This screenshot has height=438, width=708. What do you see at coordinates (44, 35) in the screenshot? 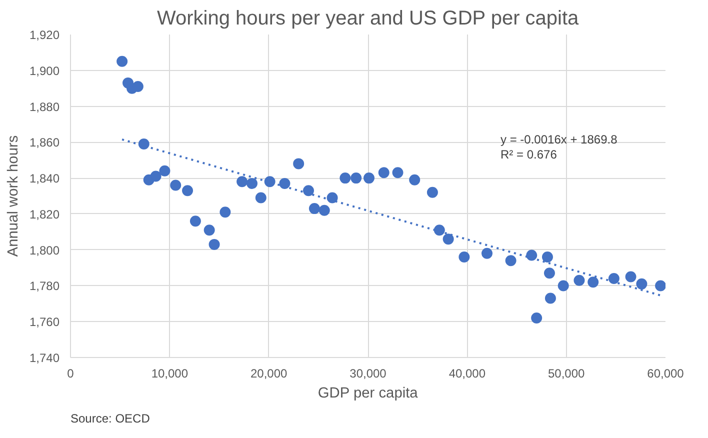
I see `y-tick-label: 1,920` at bounding box center [44, 35].